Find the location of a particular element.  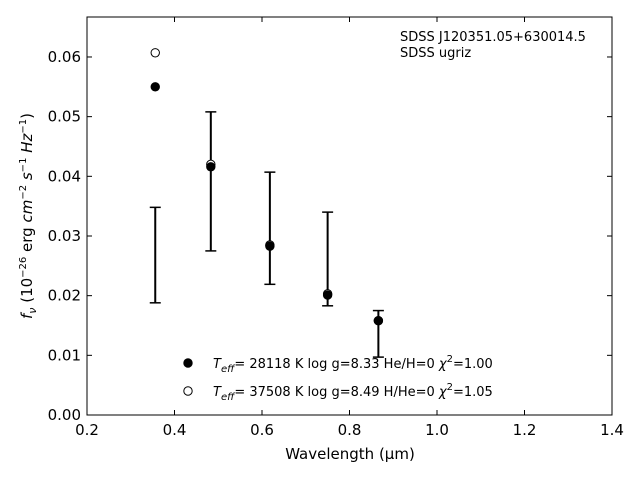

x-tick-label: 0.6 is located at coordinates (262, 430).